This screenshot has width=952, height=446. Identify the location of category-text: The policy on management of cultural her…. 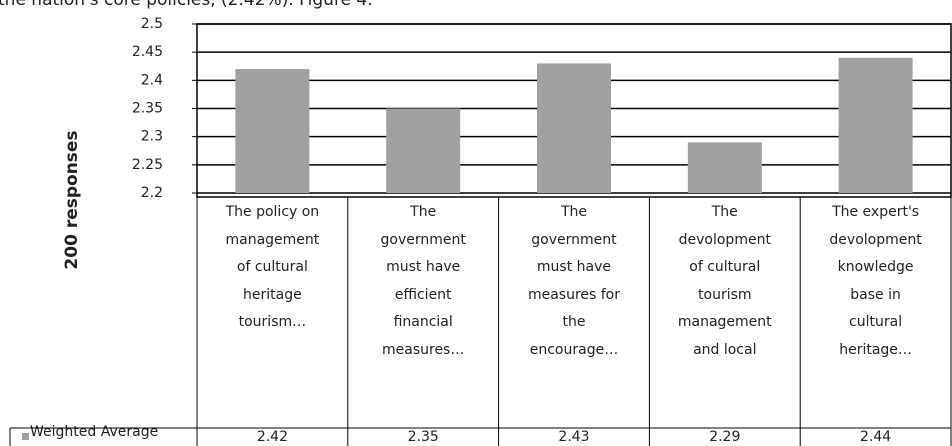
(272, 267).